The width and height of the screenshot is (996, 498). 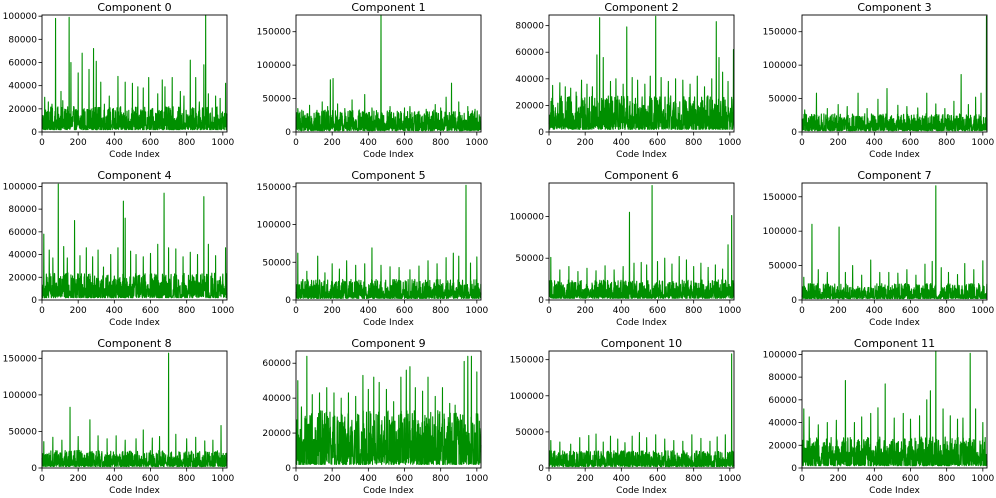 What do you see at coordinates (641, 7) in the screenshot?
I see `chart-title: Component 2` at bounding box center [641, 7].